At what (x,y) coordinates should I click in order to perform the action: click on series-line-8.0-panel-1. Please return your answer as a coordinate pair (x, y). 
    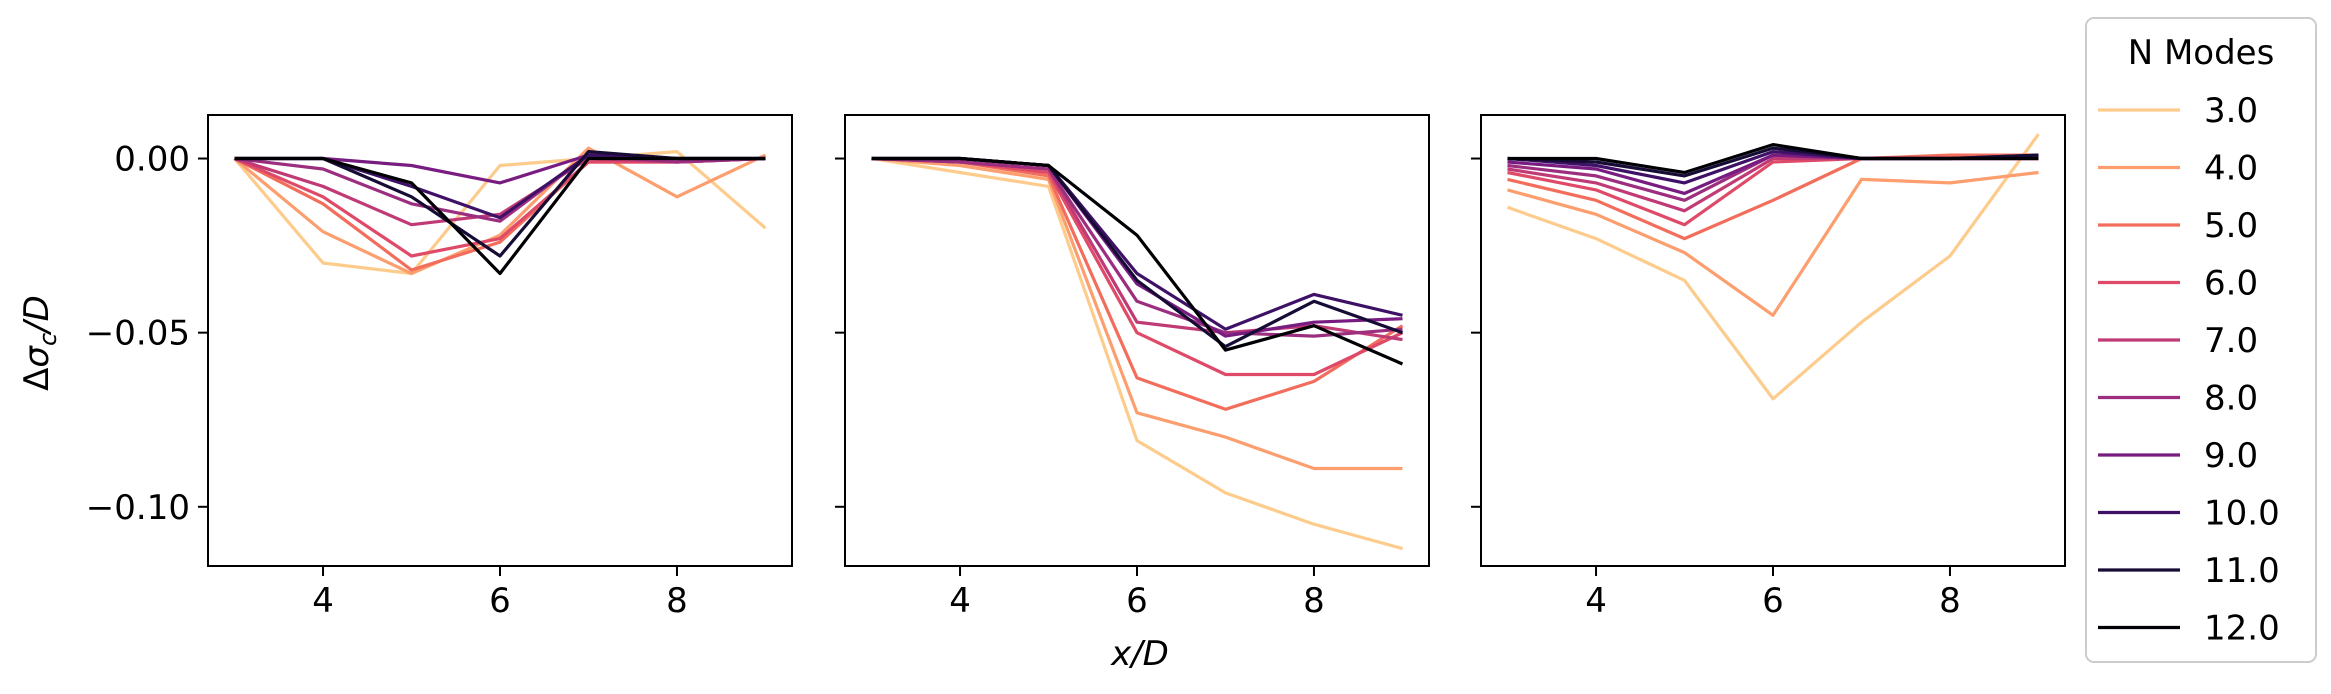
    Looking at the image, I should click on (500, 188).